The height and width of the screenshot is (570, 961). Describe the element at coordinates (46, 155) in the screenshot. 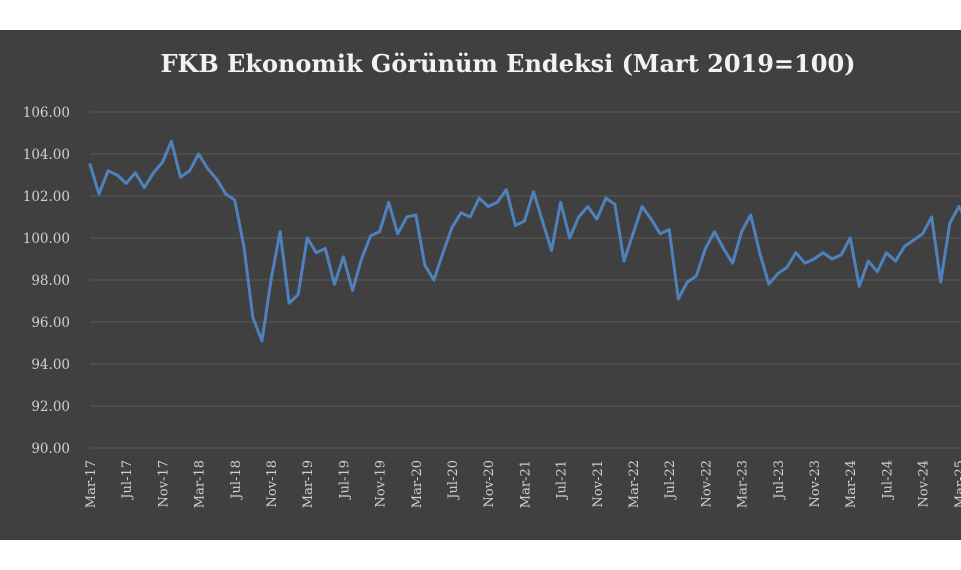

I see `y-tick-label: 104.00` at that location.